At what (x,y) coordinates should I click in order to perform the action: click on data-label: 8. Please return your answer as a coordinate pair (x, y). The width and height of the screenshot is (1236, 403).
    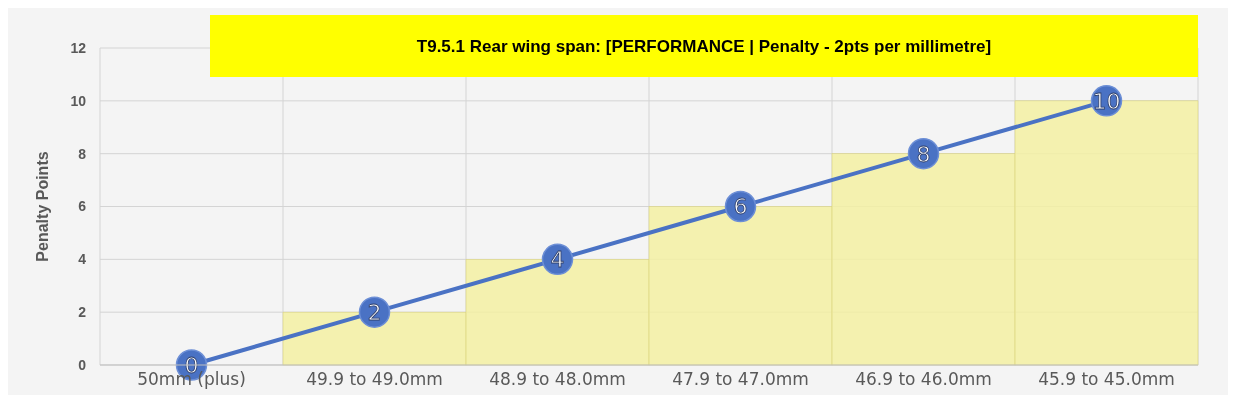
    Looking at the image, I should click on (923, 154).